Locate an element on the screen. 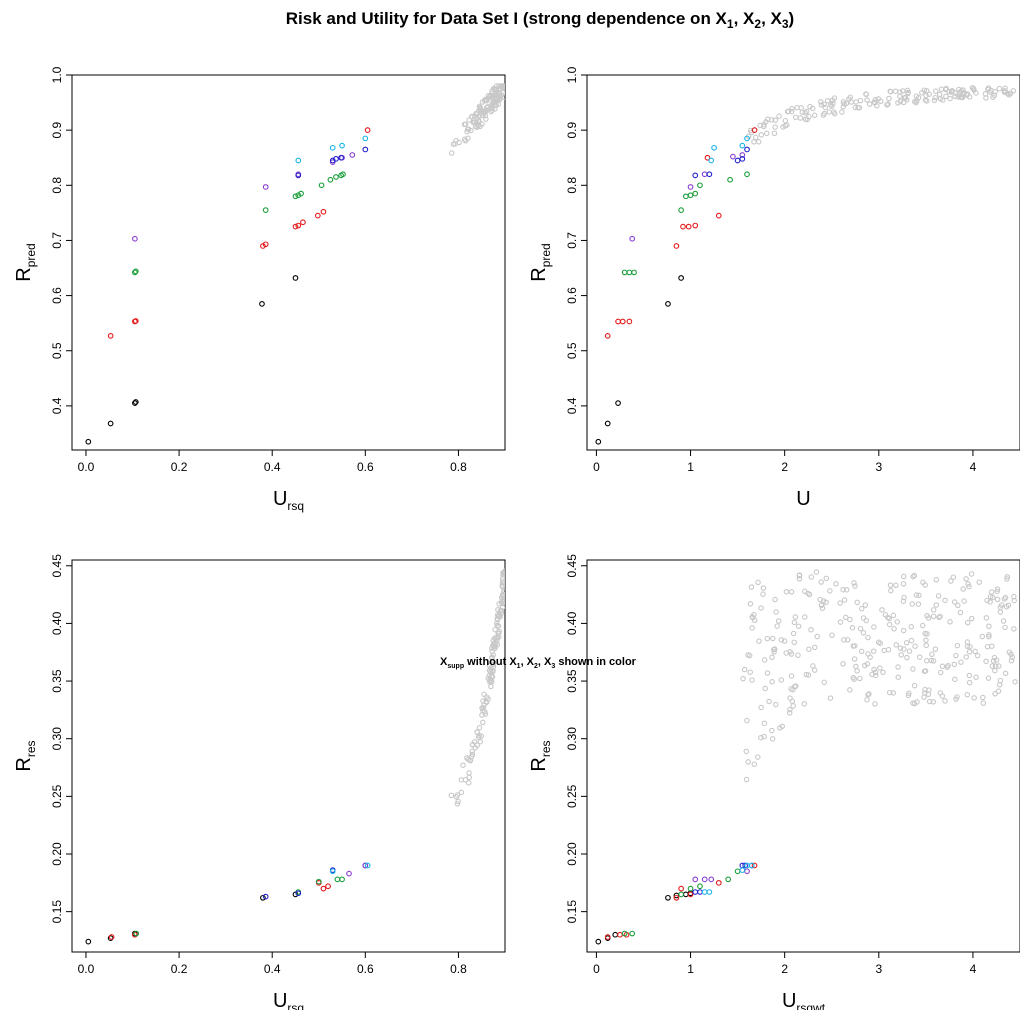  y-tick-label: 0.9 is located at coordinates (57, 129).